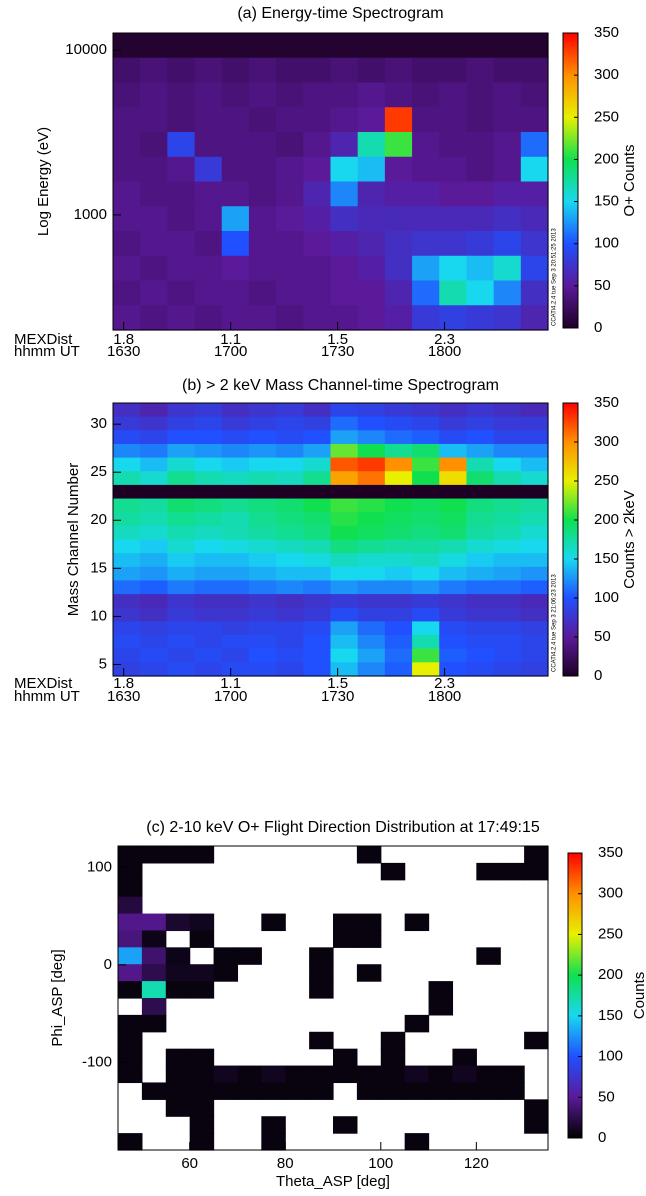 The height and width of the screenshot is (1196, 646). I want to click on x-tick-label: 1730, so click(337, 351).